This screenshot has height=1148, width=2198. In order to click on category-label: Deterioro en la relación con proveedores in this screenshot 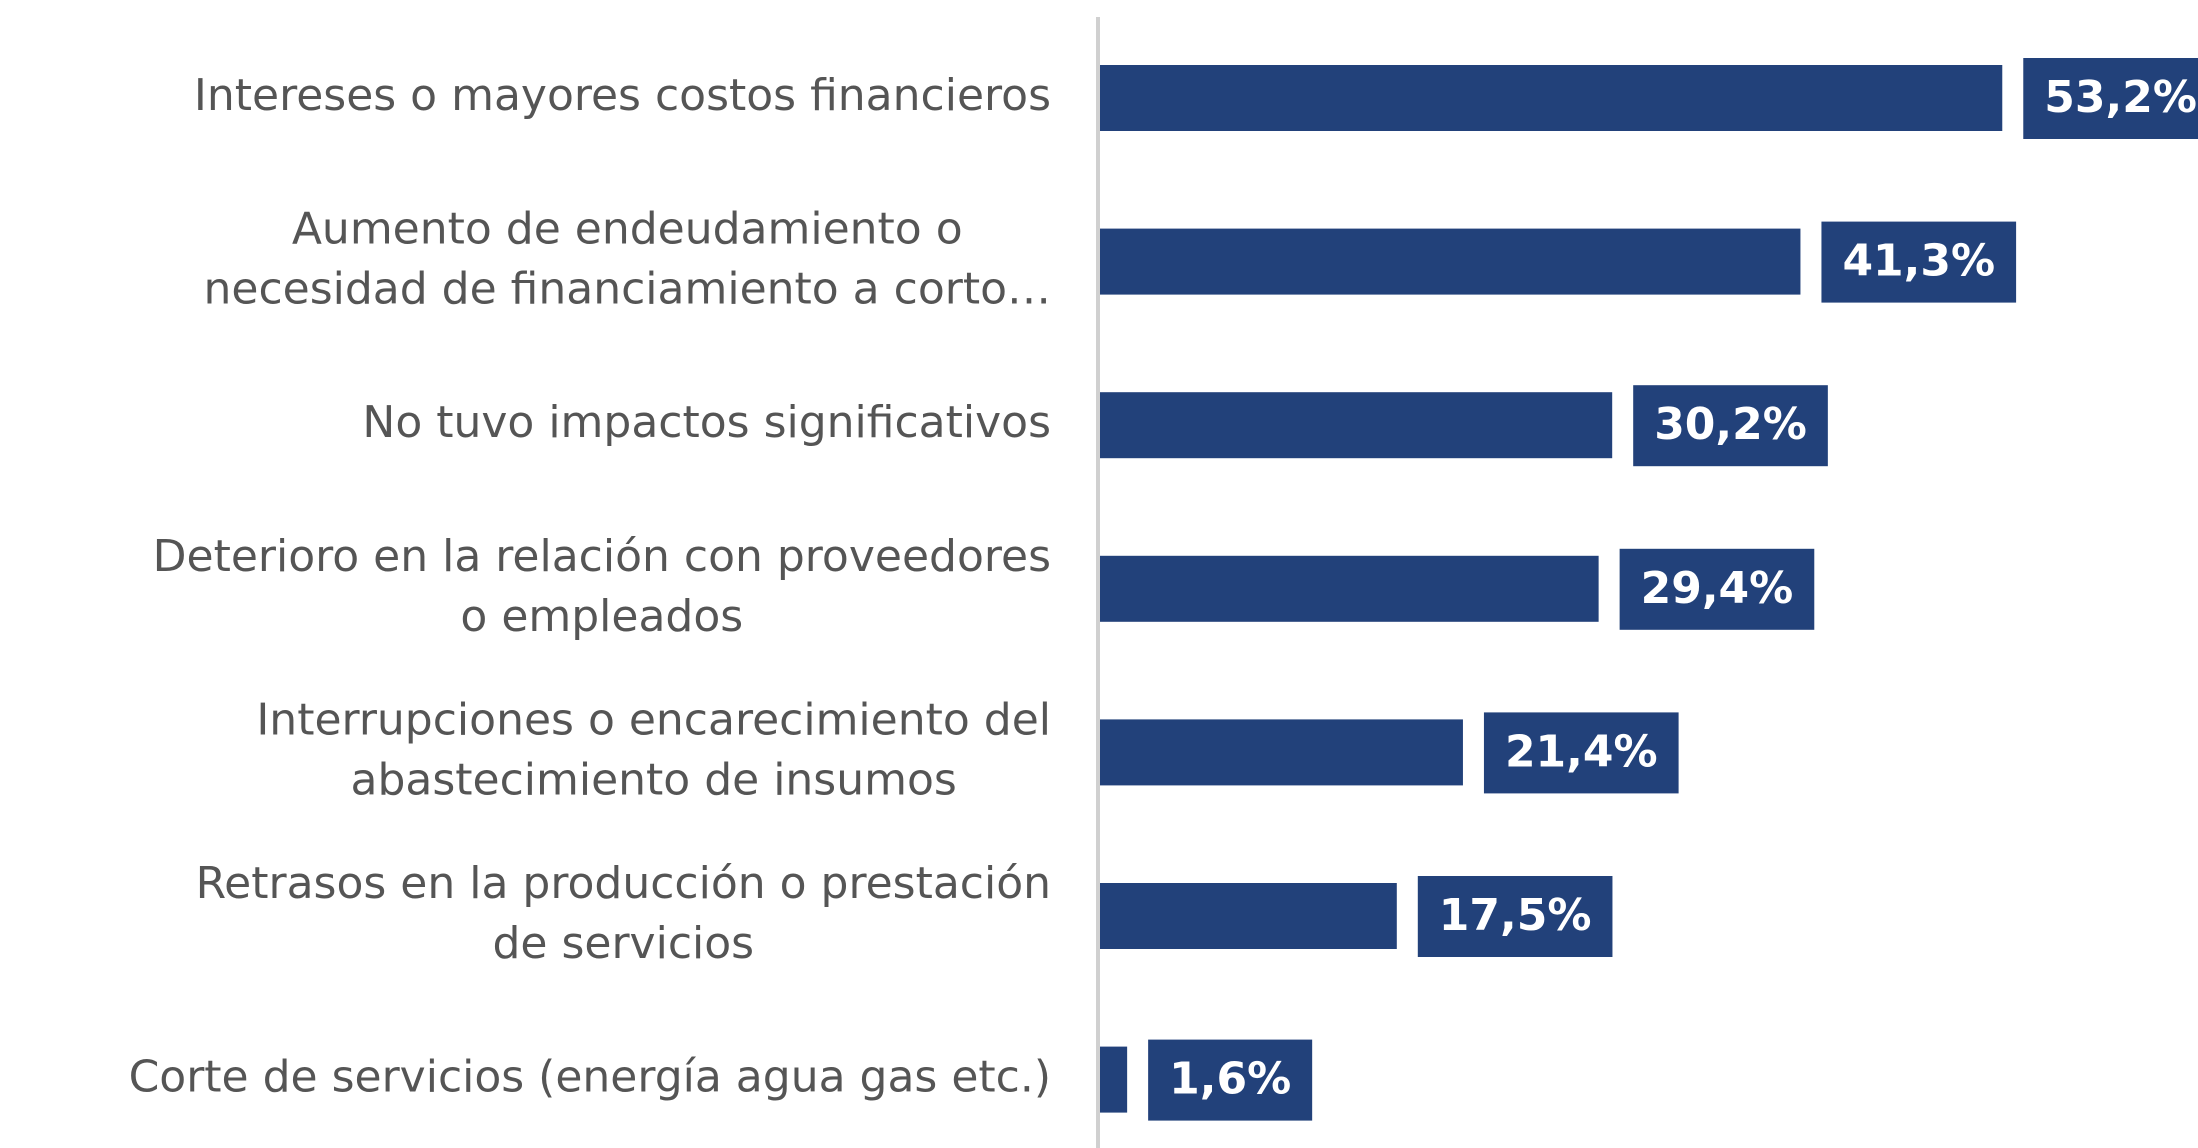, I will do `click(602, 556)`.